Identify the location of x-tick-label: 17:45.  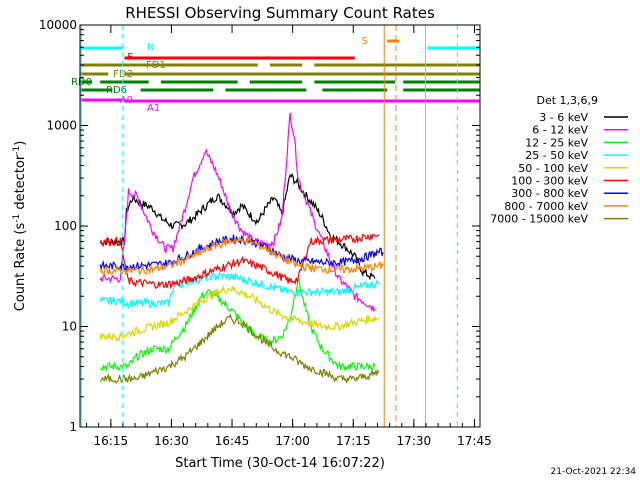
(474, 441).